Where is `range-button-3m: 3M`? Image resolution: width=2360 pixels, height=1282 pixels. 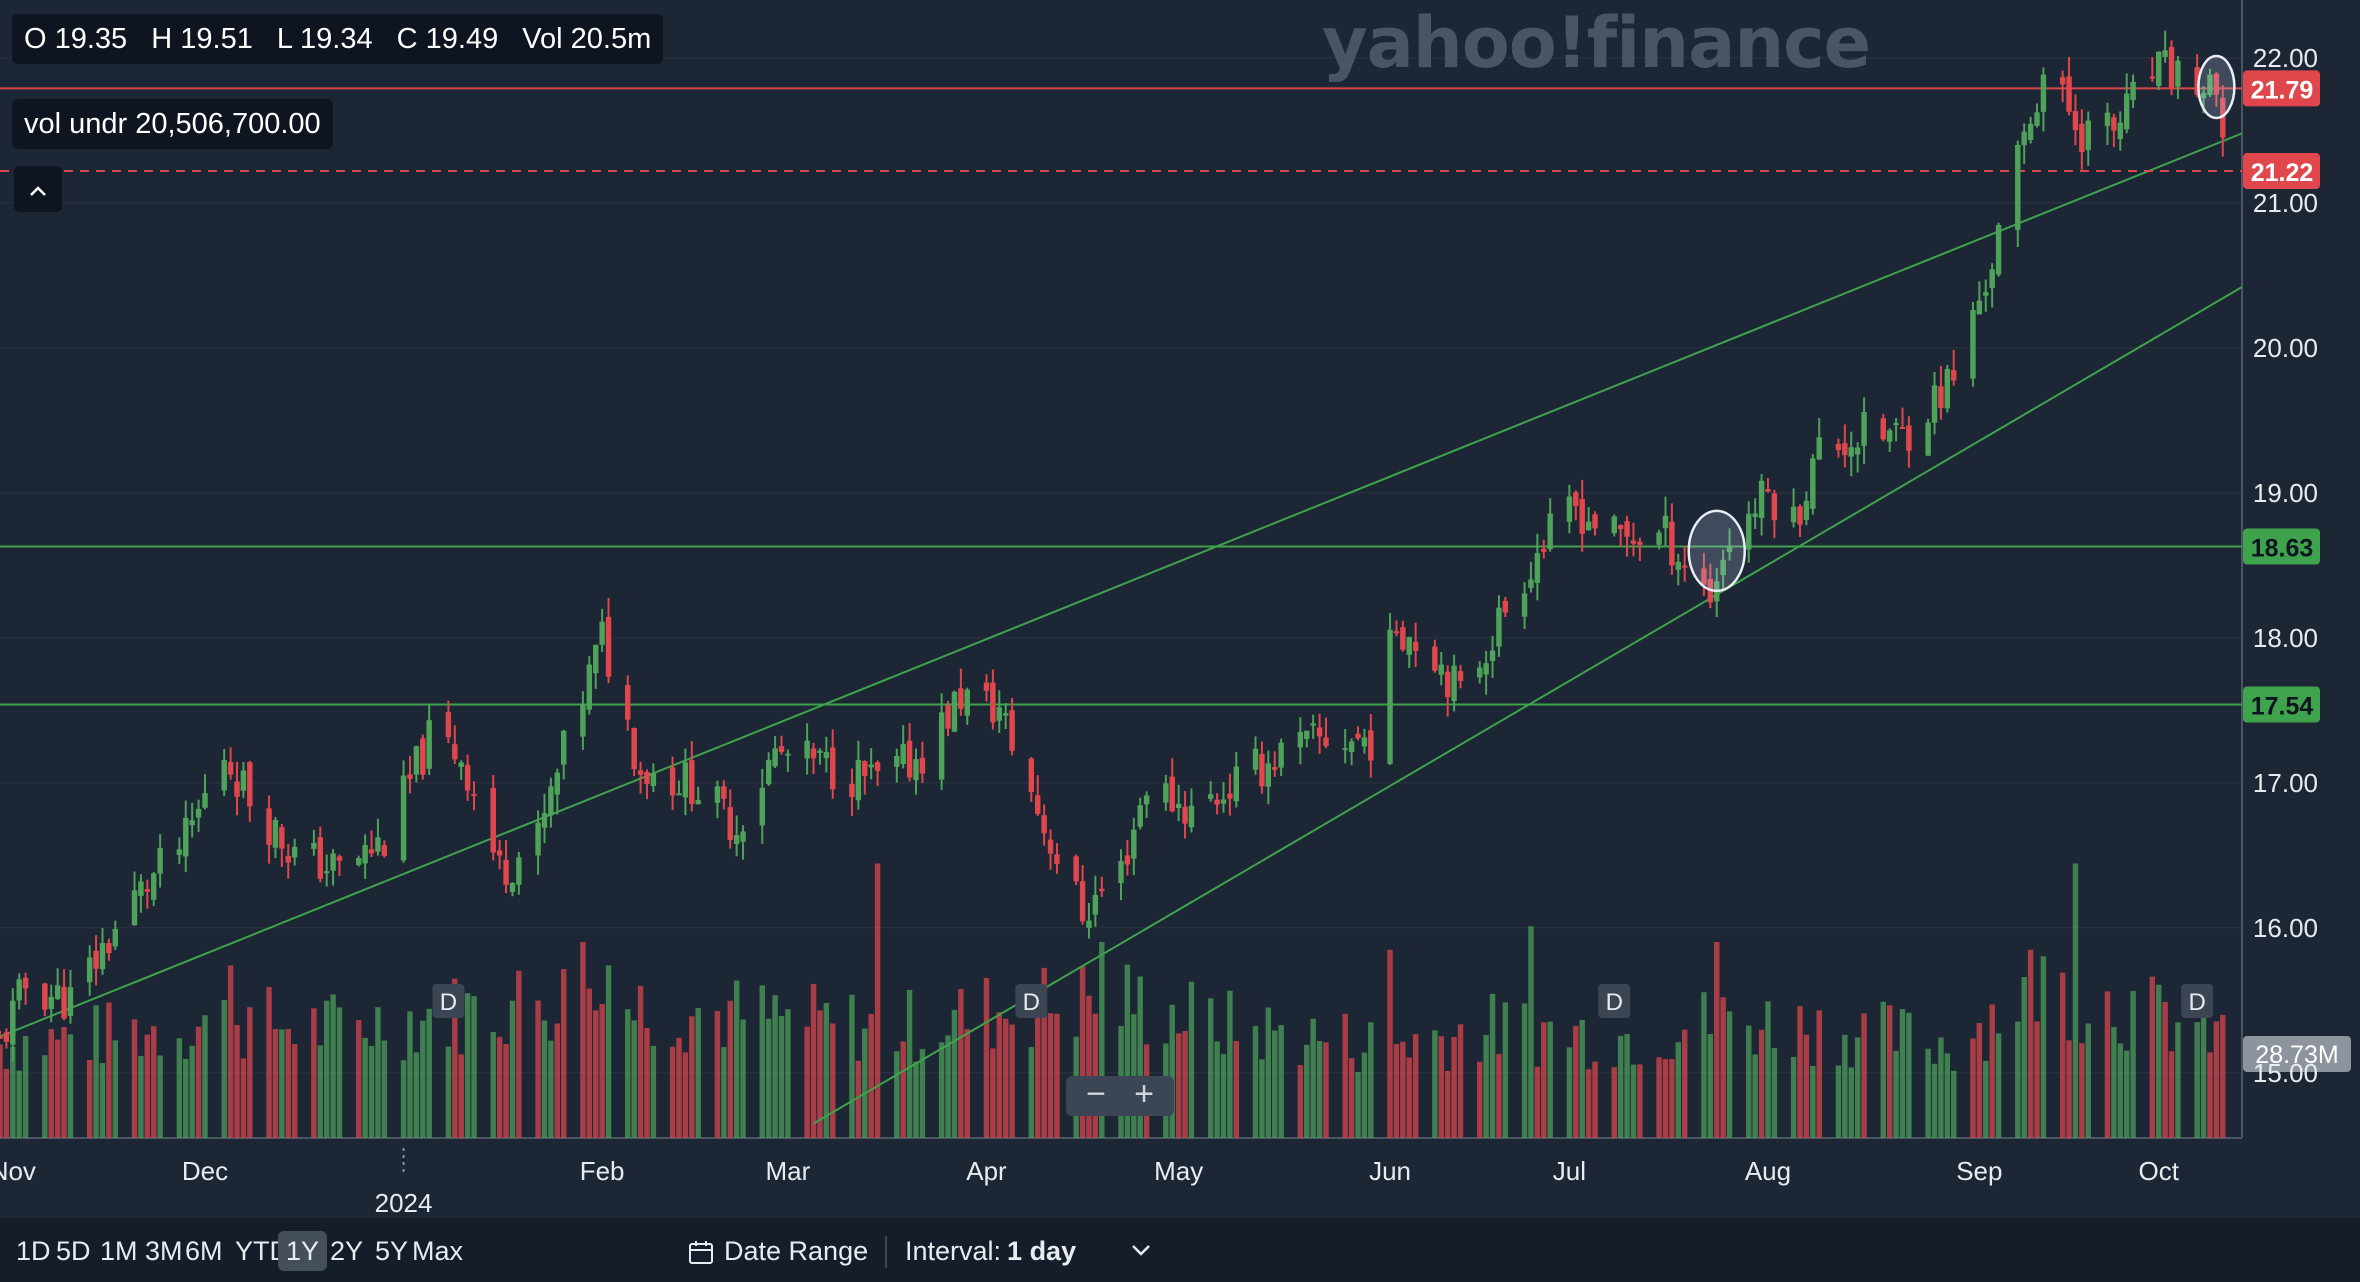
range-button-3m: 3M is located at coordinates (164, 1251).